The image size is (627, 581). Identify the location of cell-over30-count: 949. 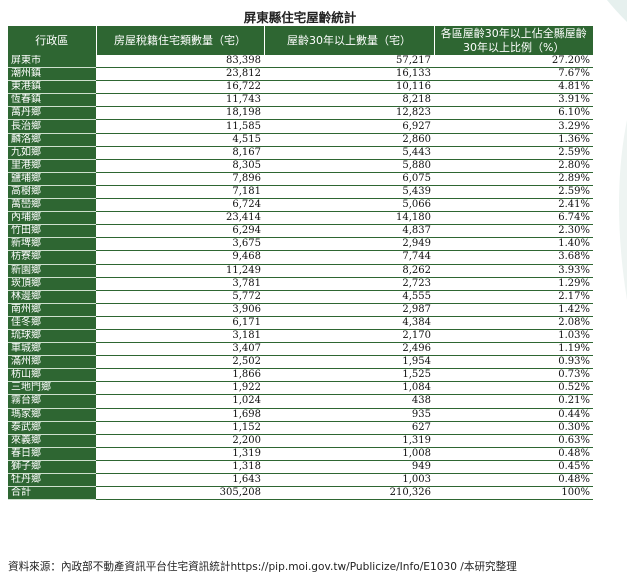
(349, 467).